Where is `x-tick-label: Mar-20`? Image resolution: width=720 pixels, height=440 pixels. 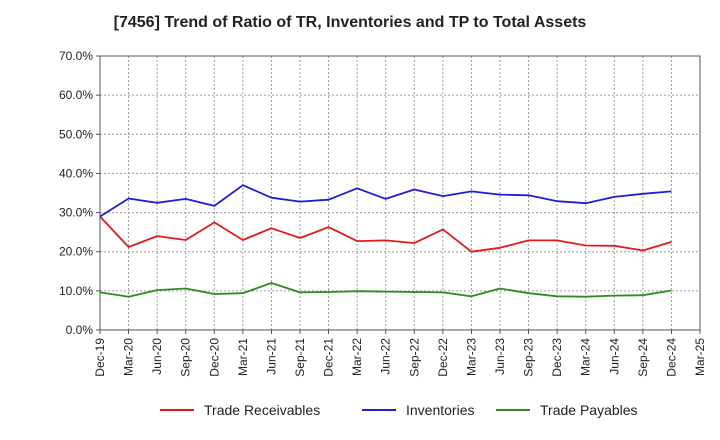
x-tick-label: Mar-20 is located at coordinates (129, 357).